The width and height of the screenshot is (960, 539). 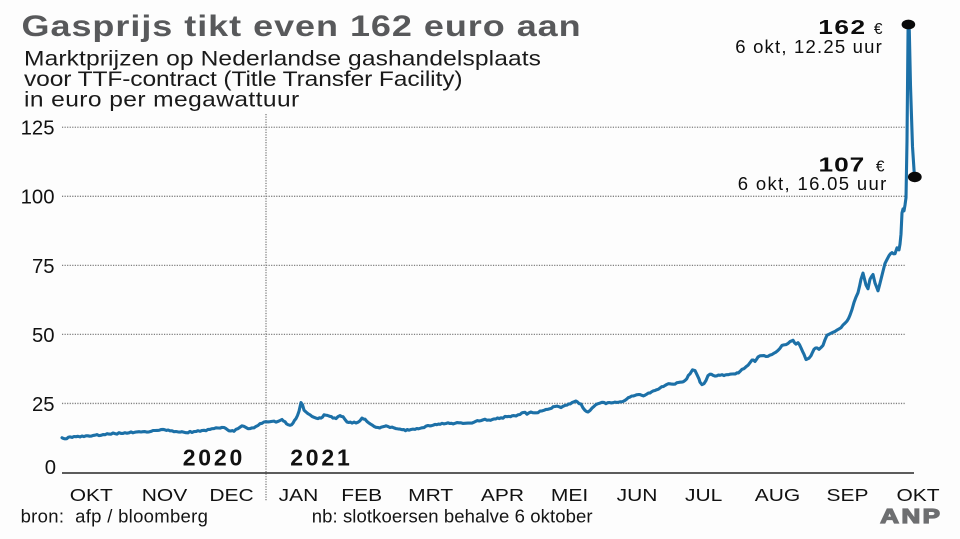 I want to click on svg-text: ANP, so click(x=911, y=516).